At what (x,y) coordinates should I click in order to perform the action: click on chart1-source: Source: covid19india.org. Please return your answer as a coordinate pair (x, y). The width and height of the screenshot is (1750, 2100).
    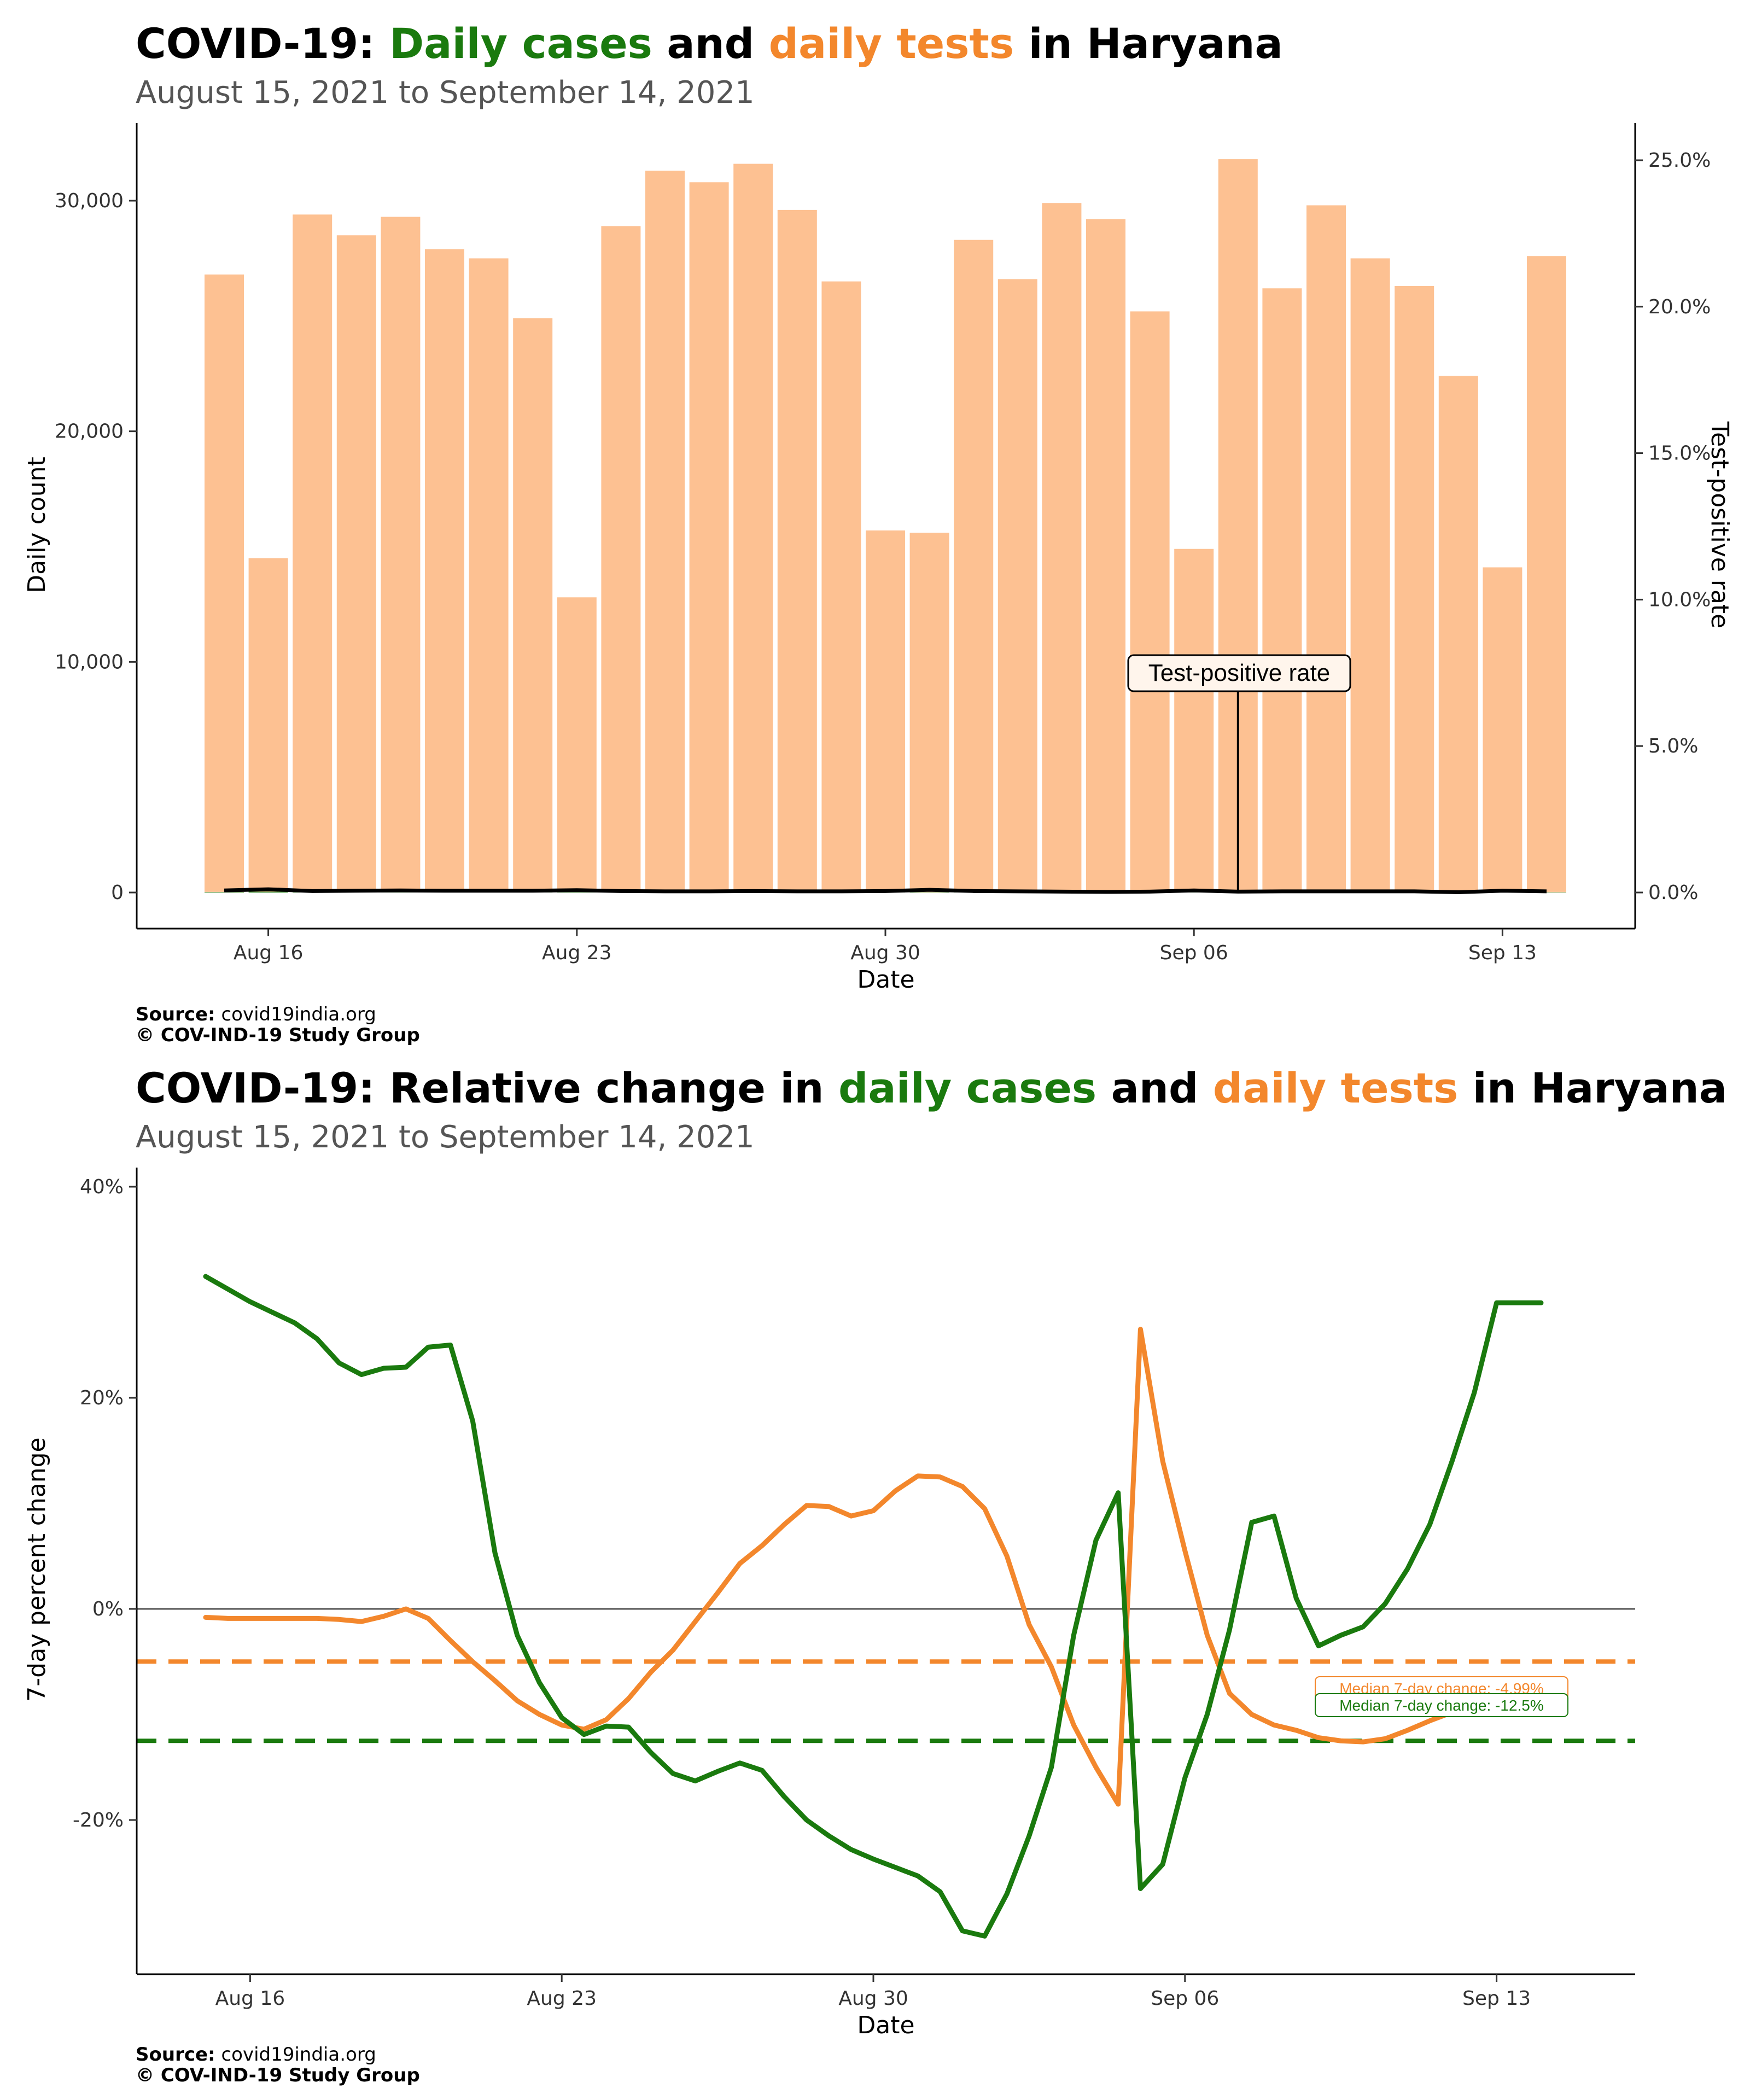
    Looking at the image, I should click on (256, 1014).